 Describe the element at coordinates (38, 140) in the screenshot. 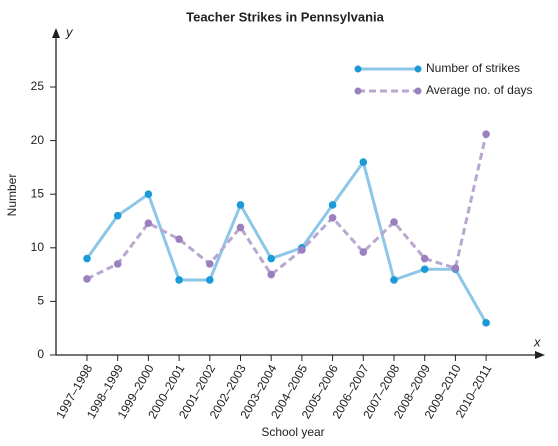

I see `y-tick-label: 20` at that location.